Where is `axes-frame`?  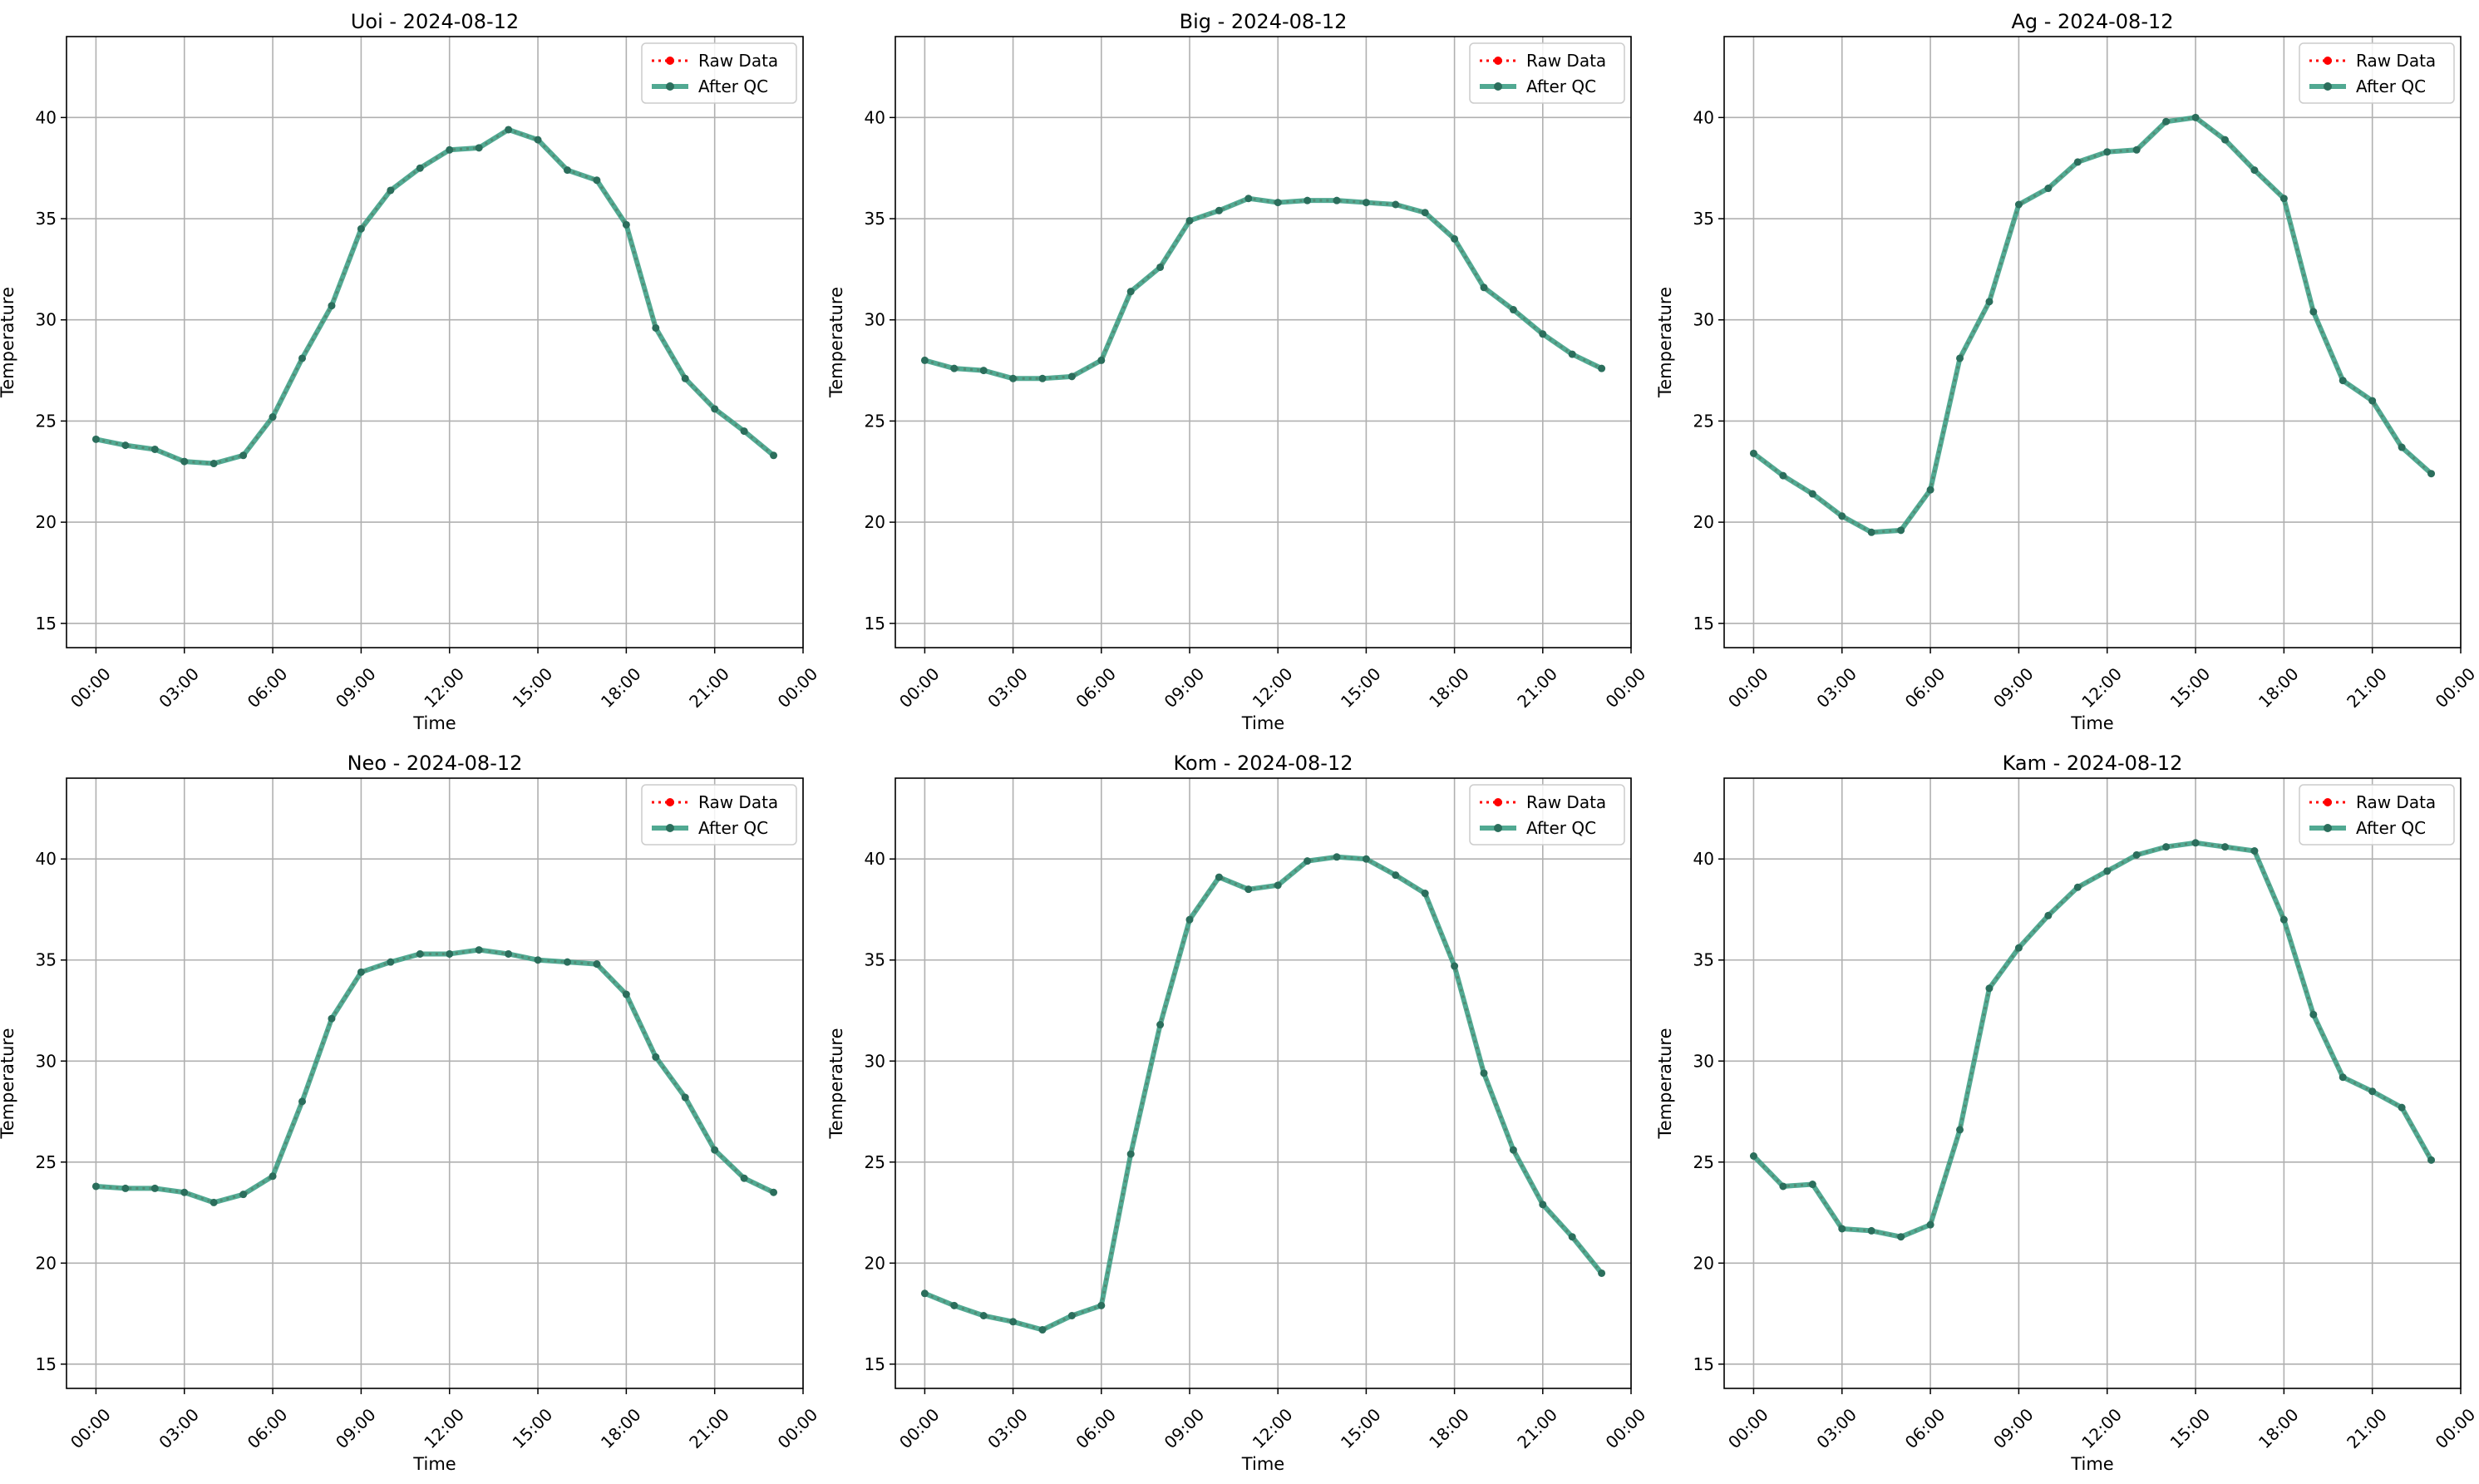
axes-frame is located at coordinates (2092, 342).